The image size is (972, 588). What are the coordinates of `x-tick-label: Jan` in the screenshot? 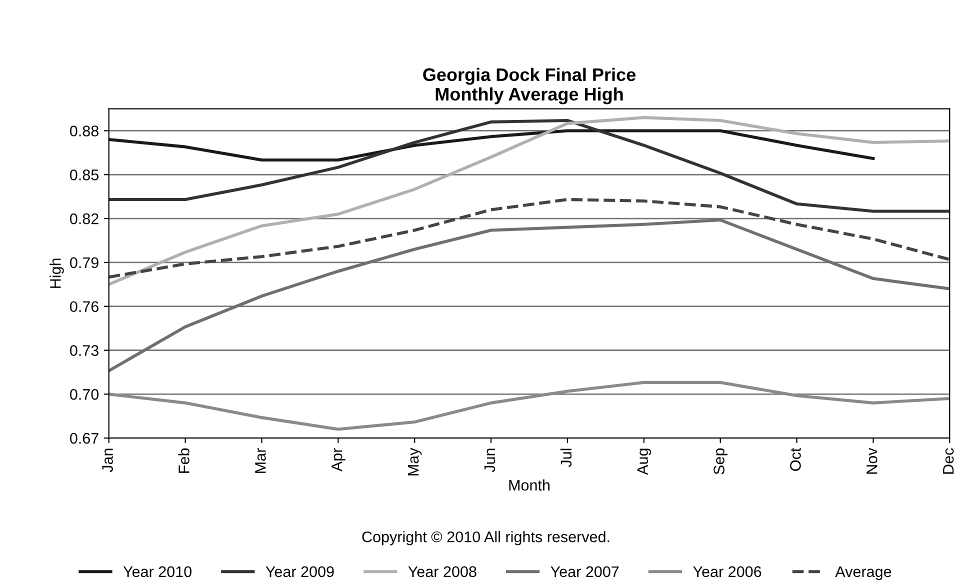 It's located at (107, 460).